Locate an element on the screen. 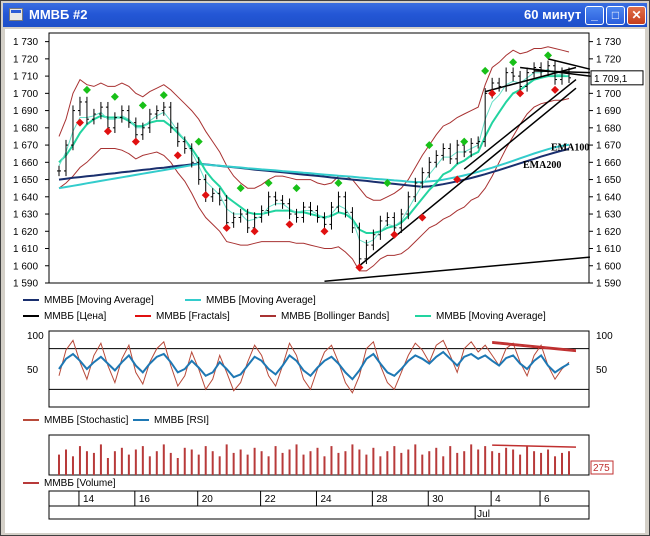  volume-trendline is located at coordinates (534, 446).